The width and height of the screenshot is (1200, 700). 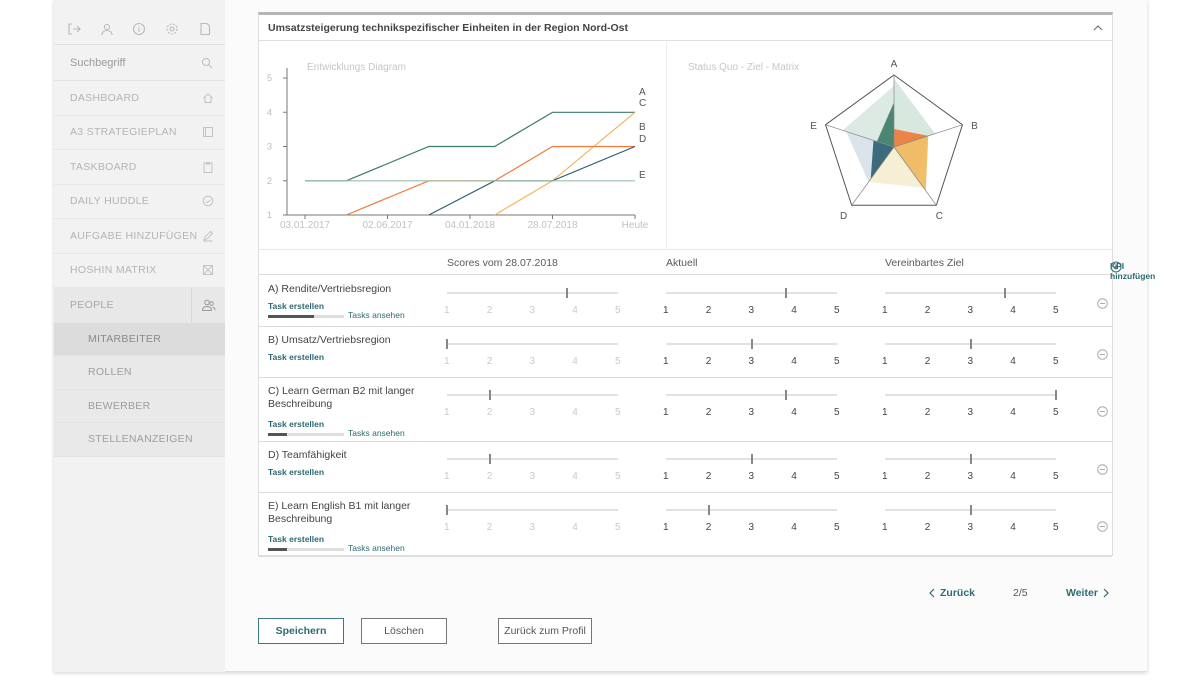 I want to click on sidebar-item-daily-huddle: DAILY HUDDLE, so click(x=139, y=202).